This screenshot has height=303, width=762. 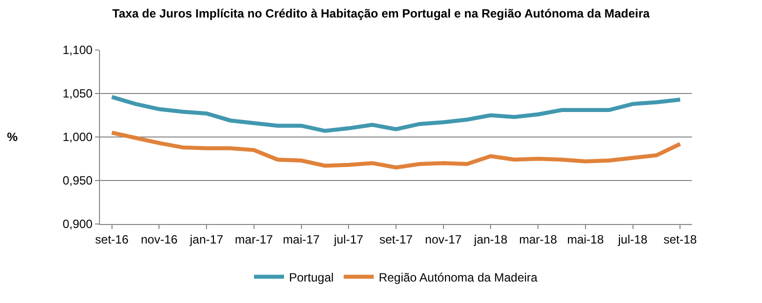 What do you see at coordinates (112, 239) in the screenshot?
I see `x-tick-label: set-16` at bounding box center [112, 239].